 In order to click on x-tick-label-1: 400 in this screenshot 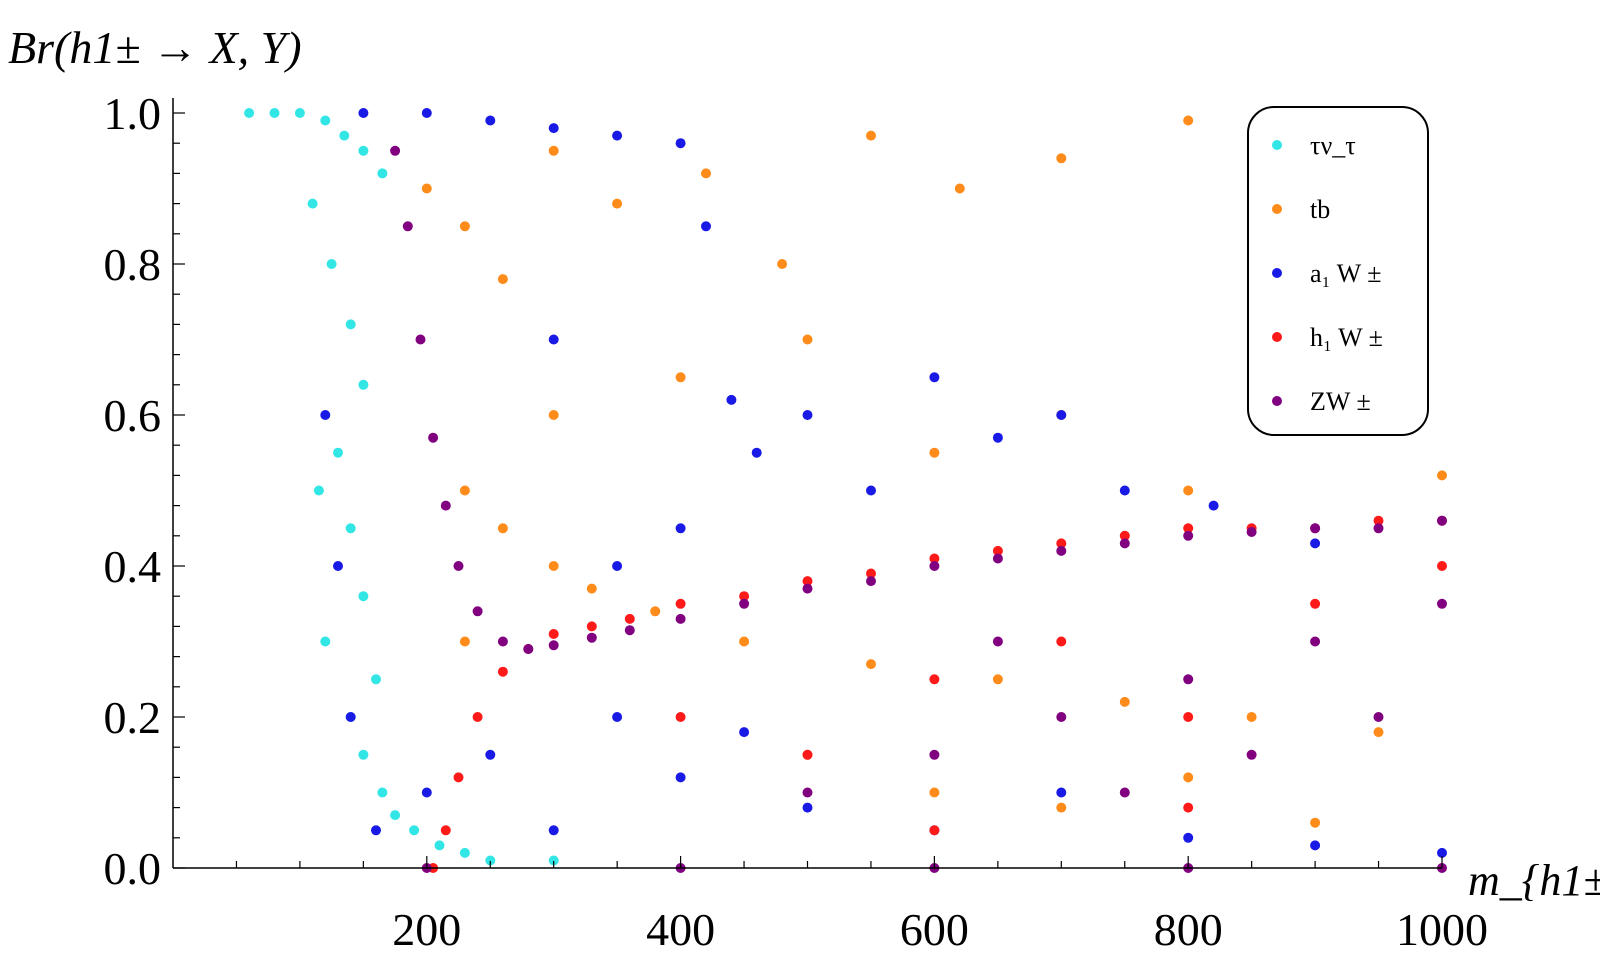, I will do `click(680, 929)`.